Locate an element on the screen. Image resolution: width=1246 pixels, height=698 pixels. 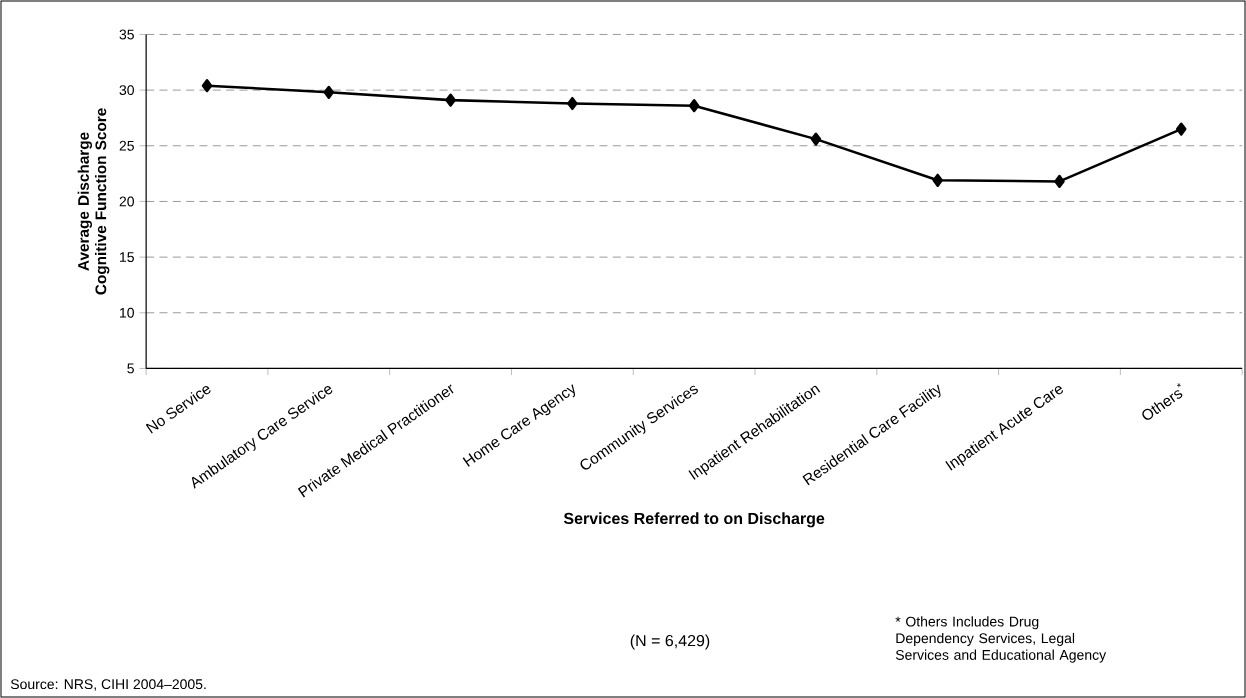
y-tick-label: 30 is located at coordinates (126, 90).